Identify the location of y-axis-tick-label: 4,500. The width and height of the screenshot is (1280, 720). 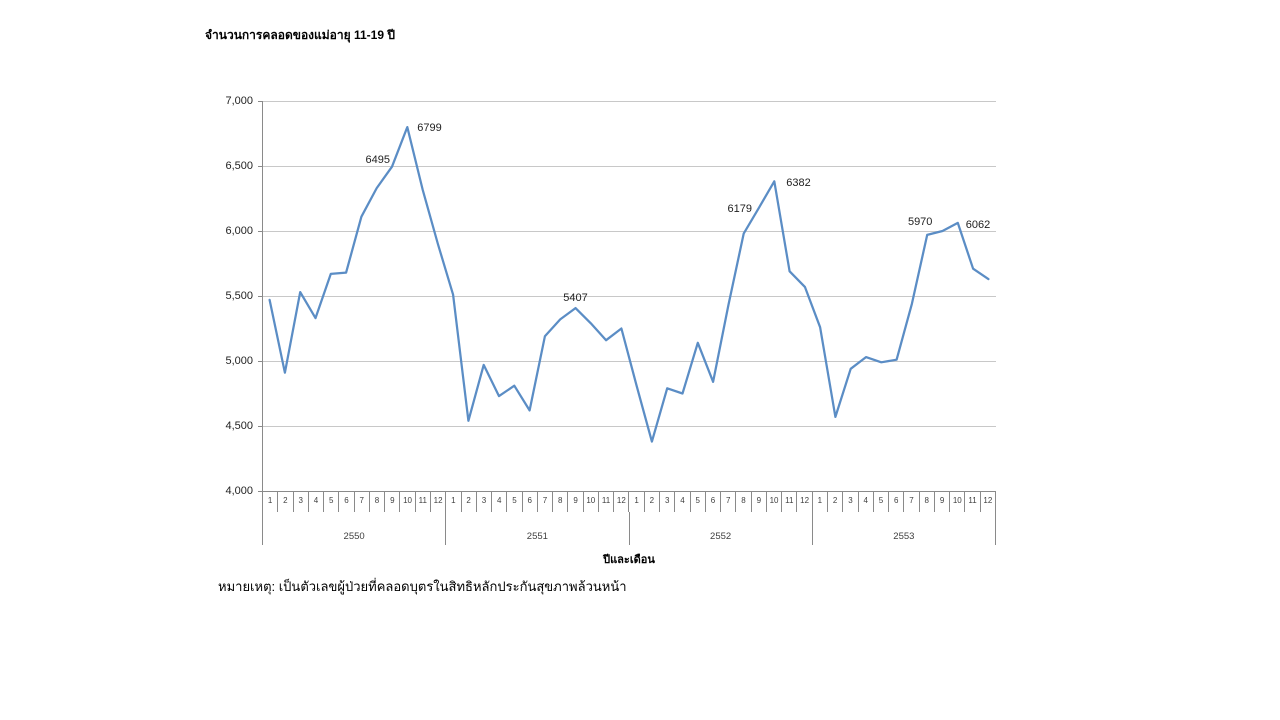
(239, 426).